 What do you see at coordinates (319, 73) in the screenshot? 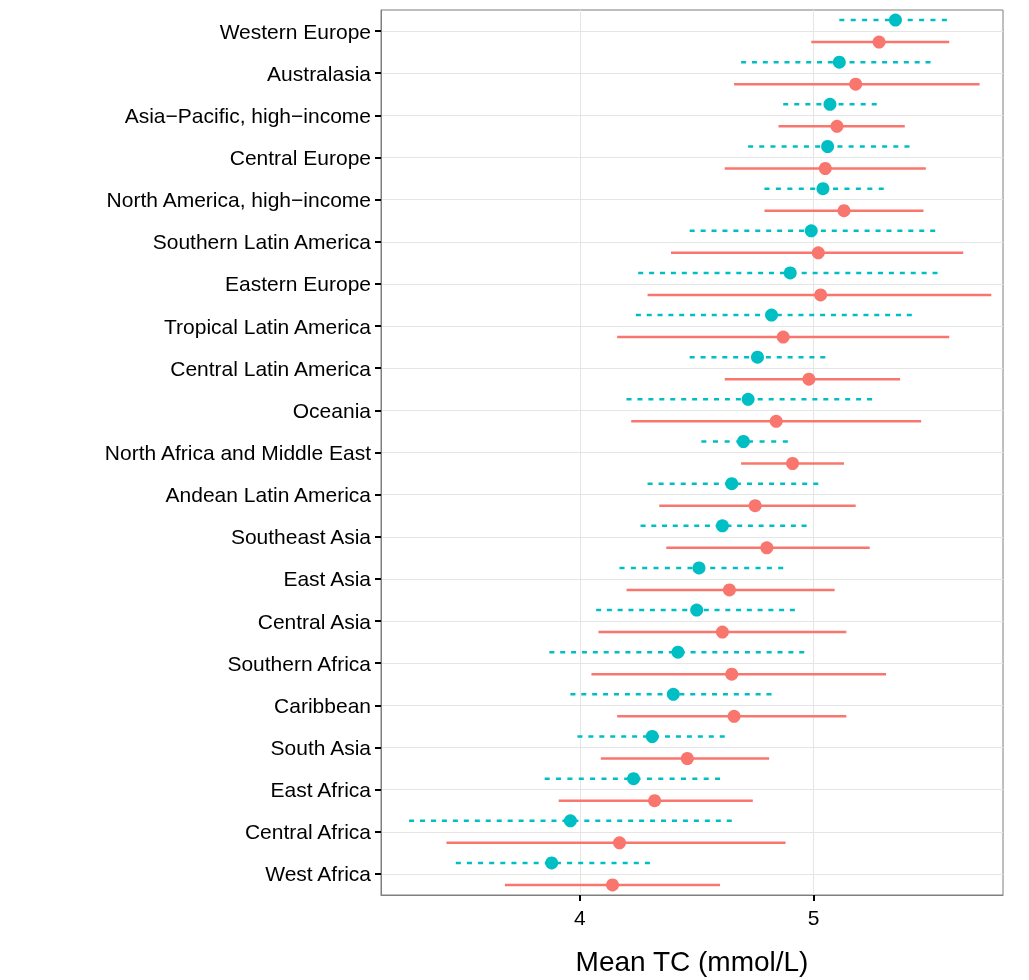
I see `y-tick-label: Australasia` at bounding box center [319, 73].